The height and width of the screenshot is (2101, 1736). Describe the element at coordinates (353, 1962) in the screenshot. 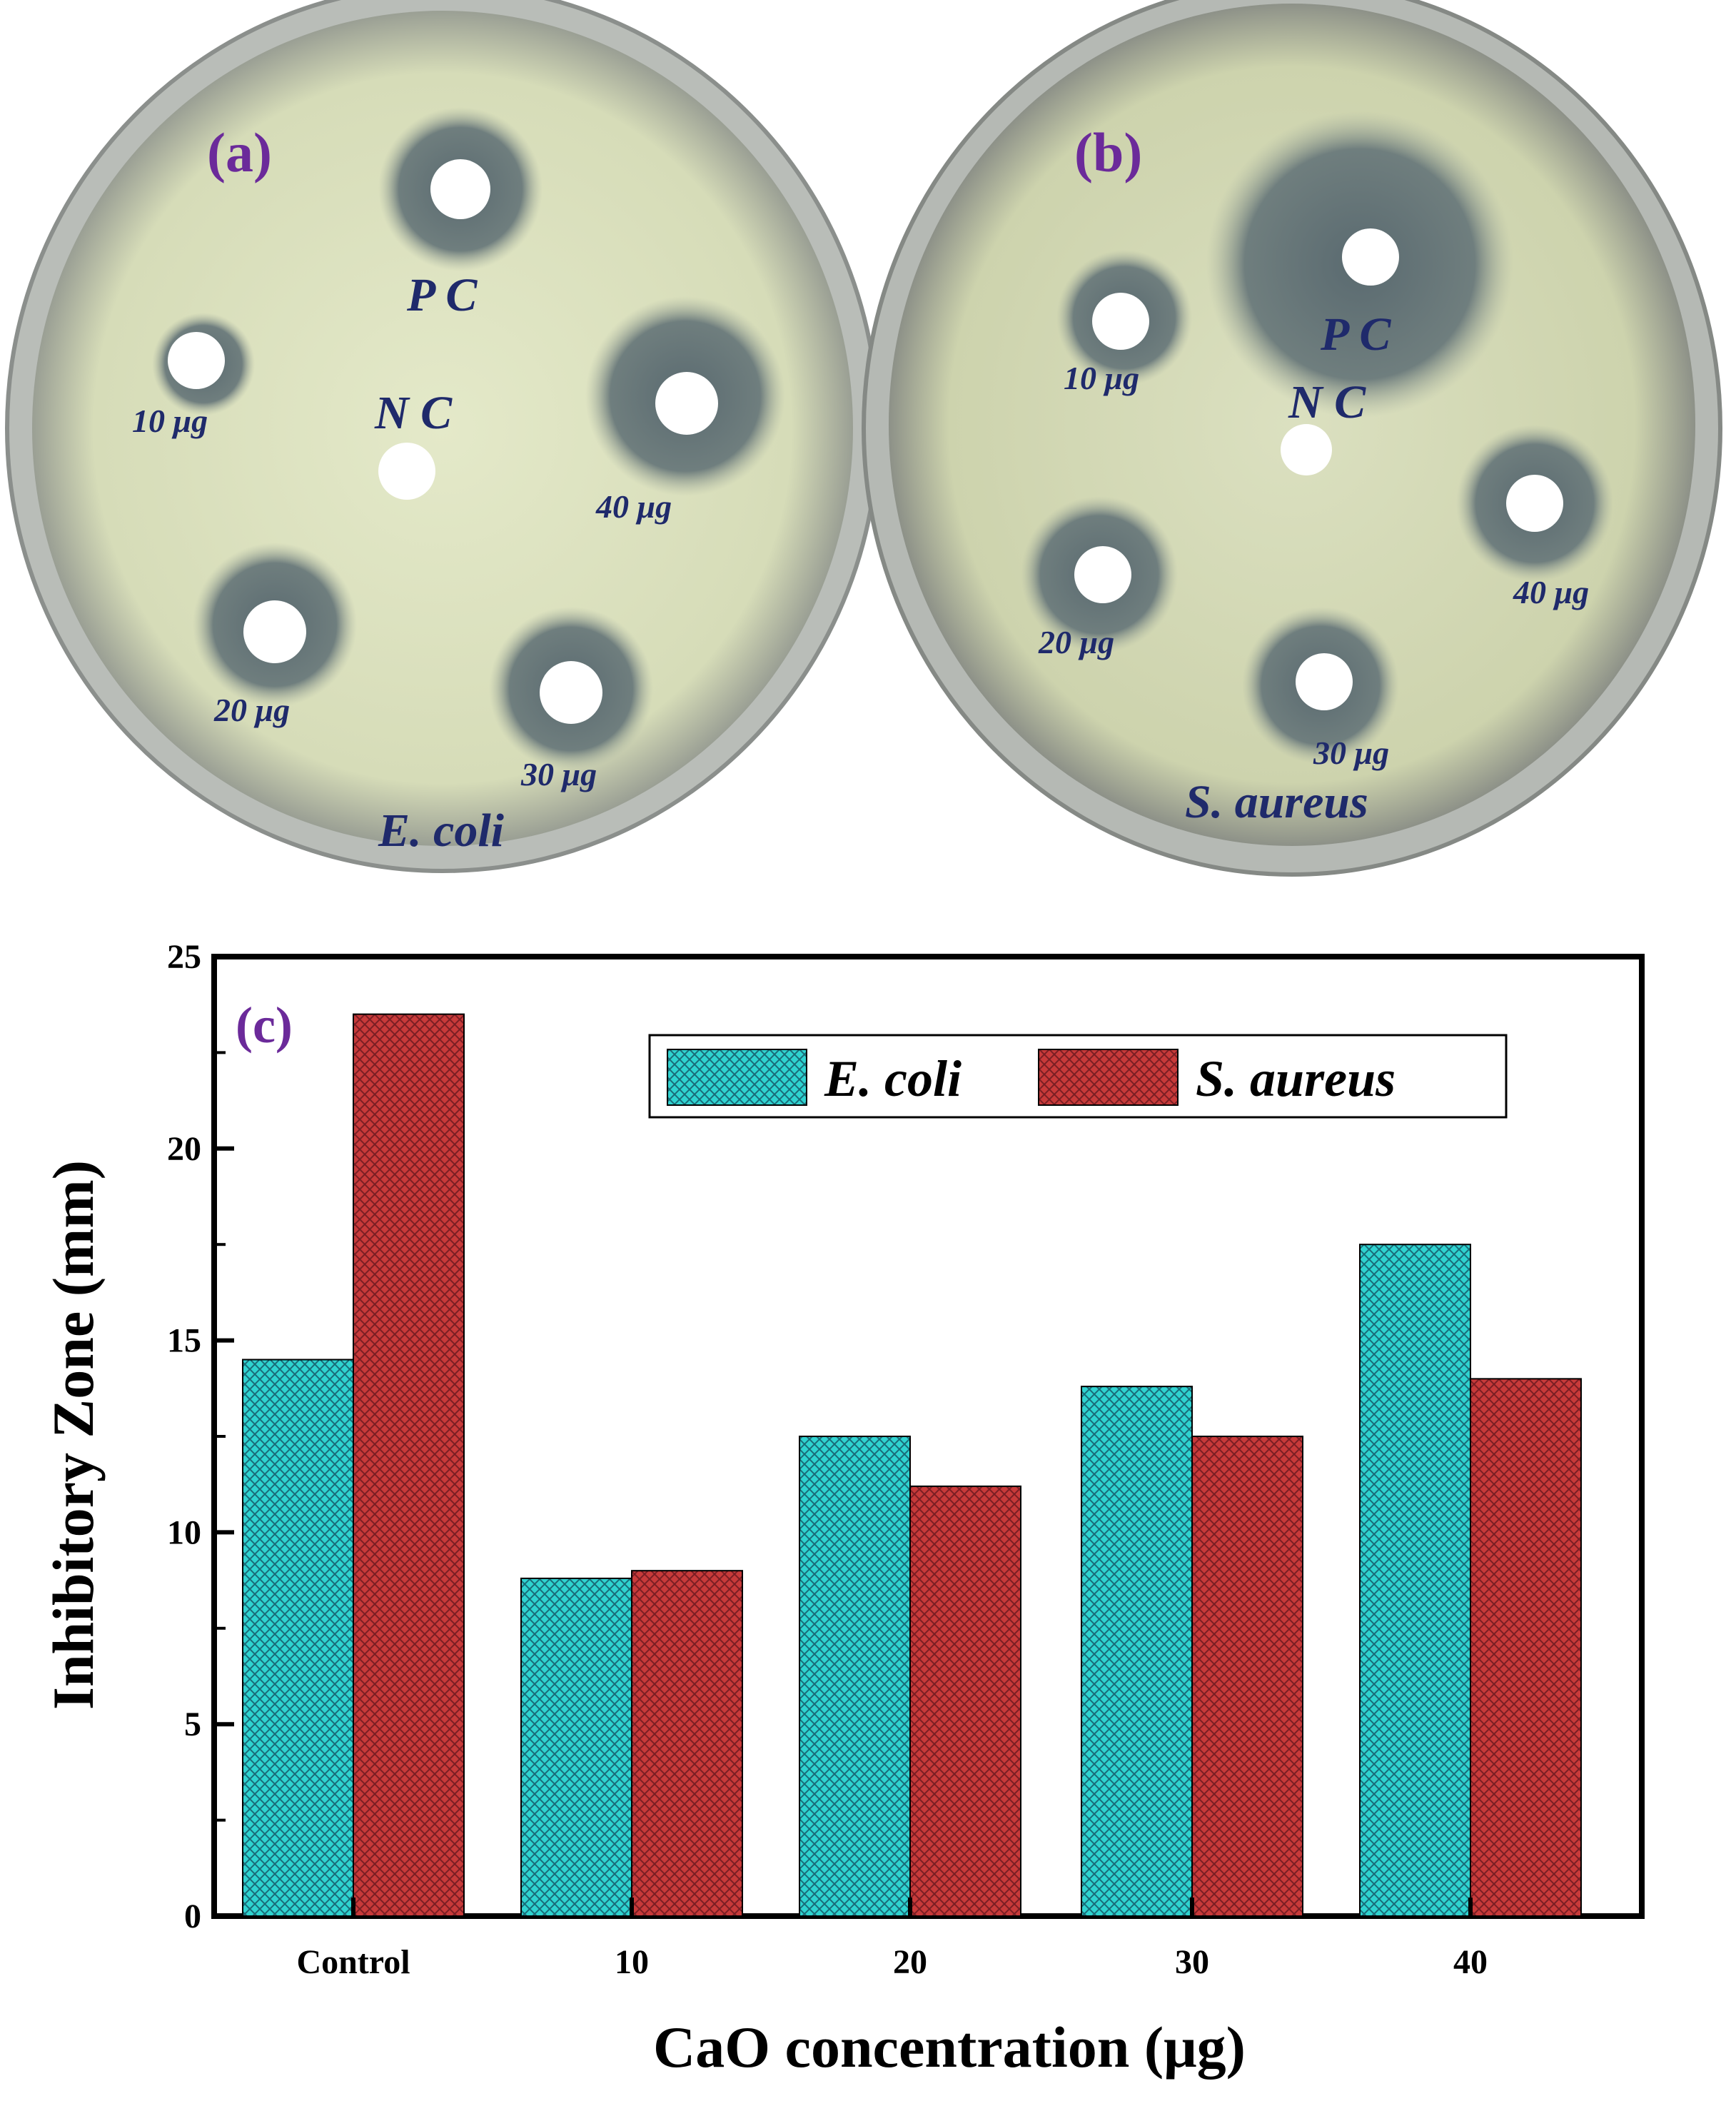

I see `x-tick-label-control: Control` at that location.